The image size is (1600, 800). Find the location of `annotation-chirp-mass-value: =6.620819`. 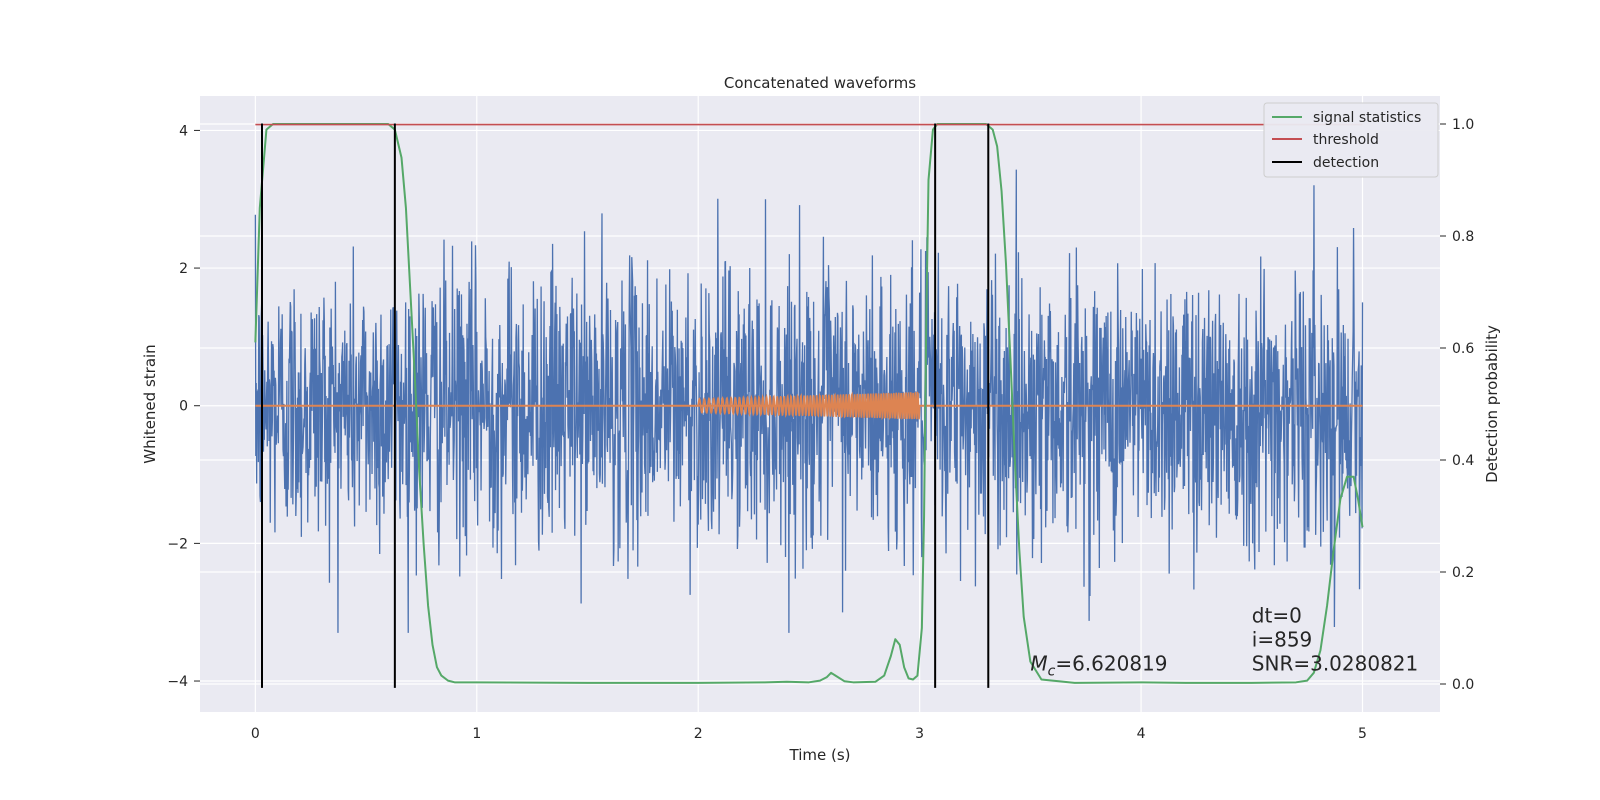

annotation-chirp-mass-value: =6.620819 is located at coordinates (1111, 664).